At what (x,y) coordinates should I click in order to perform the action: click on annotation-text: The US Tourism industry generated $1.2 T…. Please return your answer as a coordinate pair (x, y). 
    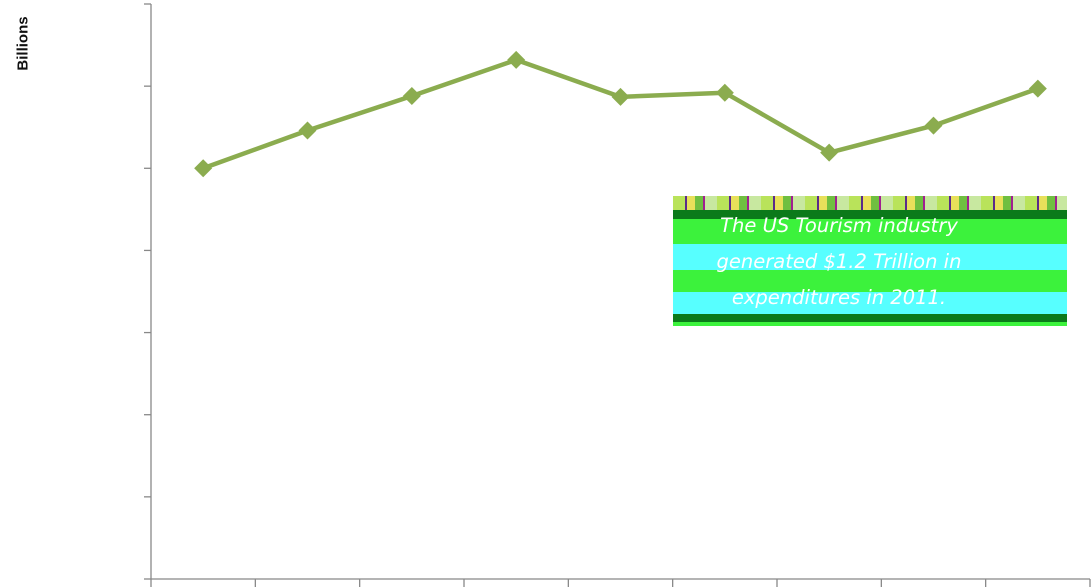
    Looking at the image, I should click on (839, 261).